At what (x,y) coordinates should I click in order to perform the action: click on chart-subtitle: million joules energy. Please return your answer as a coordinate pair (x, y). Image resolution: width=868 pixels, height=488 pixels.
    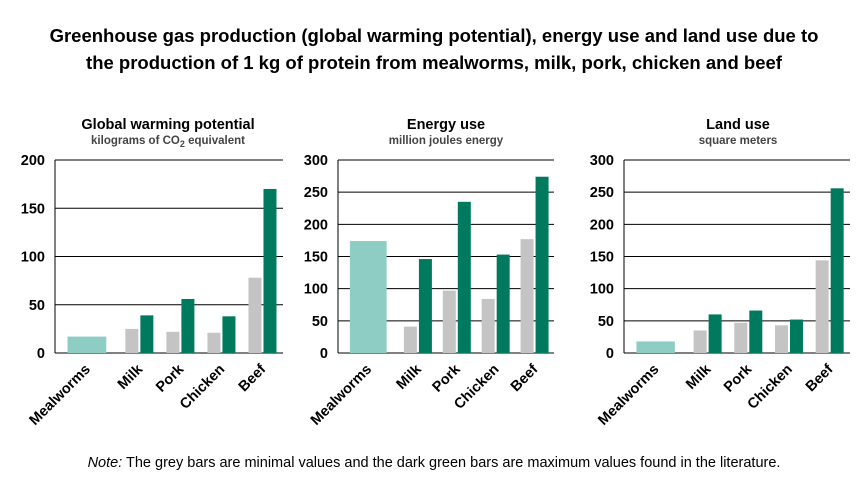
    Looking at the image, I should click on (446, 141).